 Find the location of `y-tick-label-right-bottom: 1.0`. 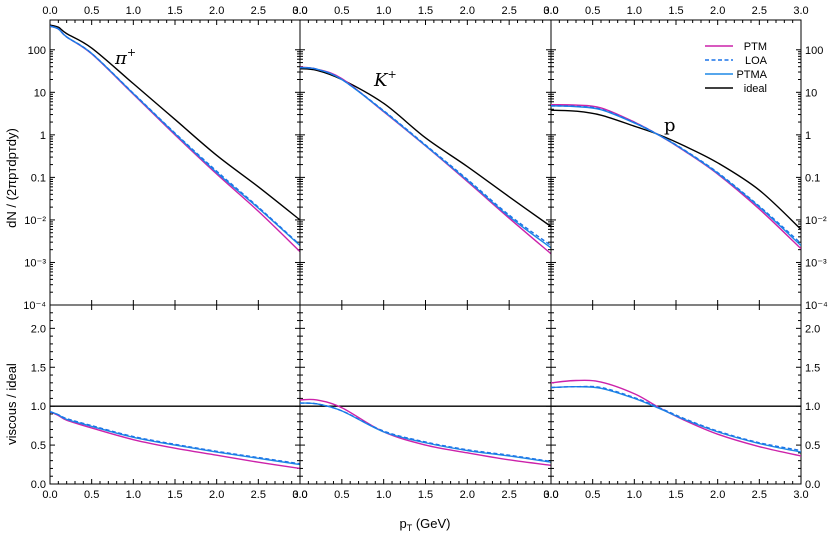

y-tick-label-right-bottom: 1.0 is located at coordinates (812, 407).